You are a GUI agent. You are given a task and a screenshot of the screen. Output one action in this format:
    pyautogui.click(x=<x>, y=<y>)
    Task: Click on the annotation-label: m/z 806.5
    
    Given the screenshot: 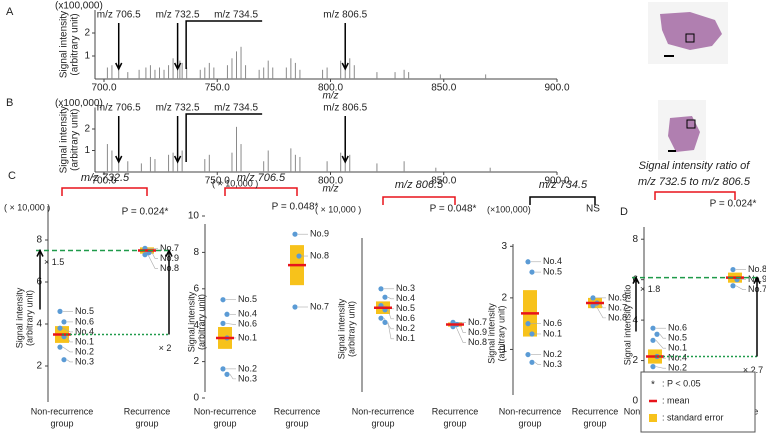 What is the action you would take?
    pyautogui.click(x=345, y=108)
    